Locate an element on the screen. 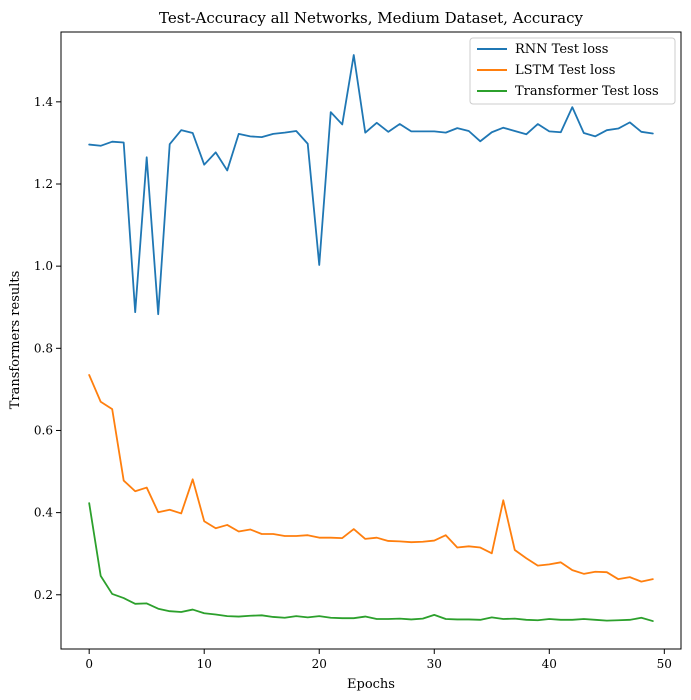 The height and width of the screenshot is (700, 691). x-axis-label: Epochs is located at coordinates (371, 684).